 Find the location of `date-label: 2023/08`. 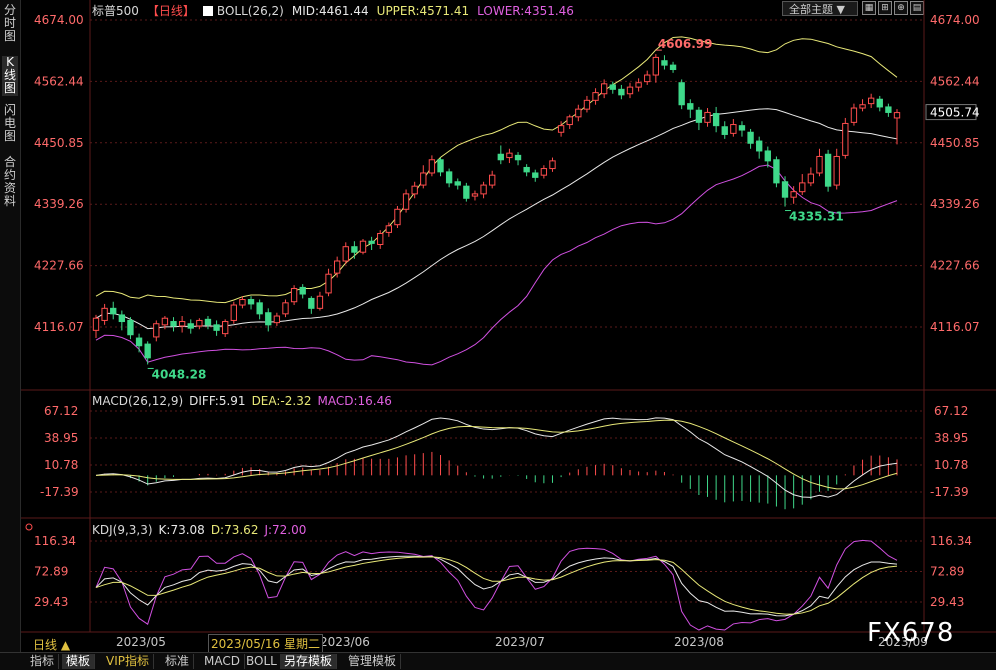

date-label: 2023/08 is located at coordinates (699, 642).